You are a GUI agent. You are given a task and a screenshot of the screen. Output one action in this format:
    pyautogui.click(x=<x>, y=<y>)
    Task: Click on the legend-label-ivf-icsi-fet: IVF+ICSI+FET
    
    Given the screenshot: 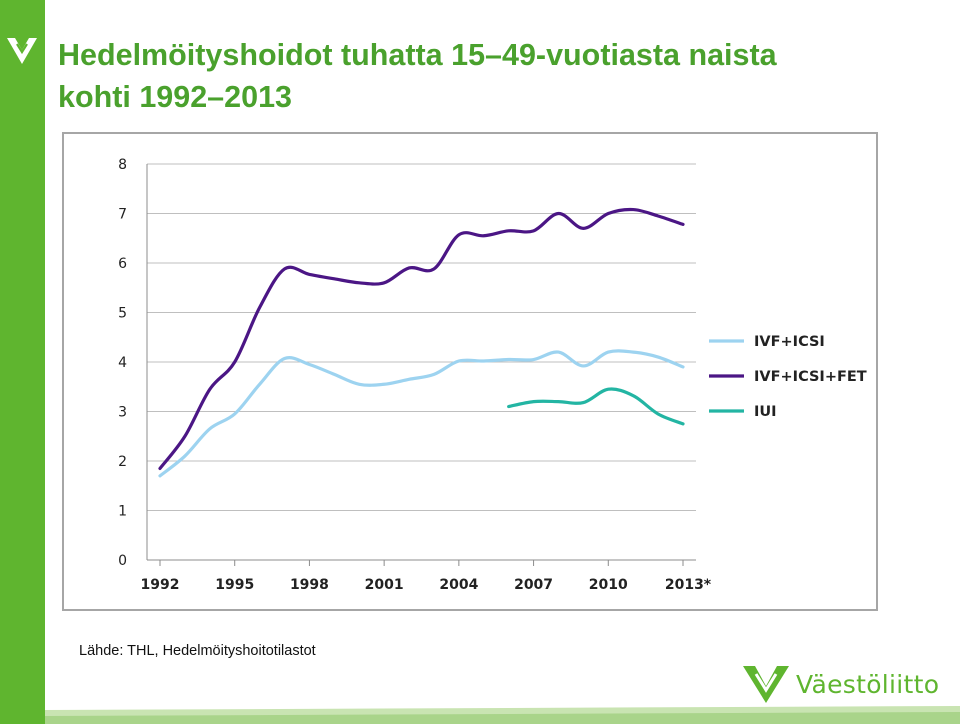 What is the action you would take?
    pyautogui.click(x=810, y=377)
    